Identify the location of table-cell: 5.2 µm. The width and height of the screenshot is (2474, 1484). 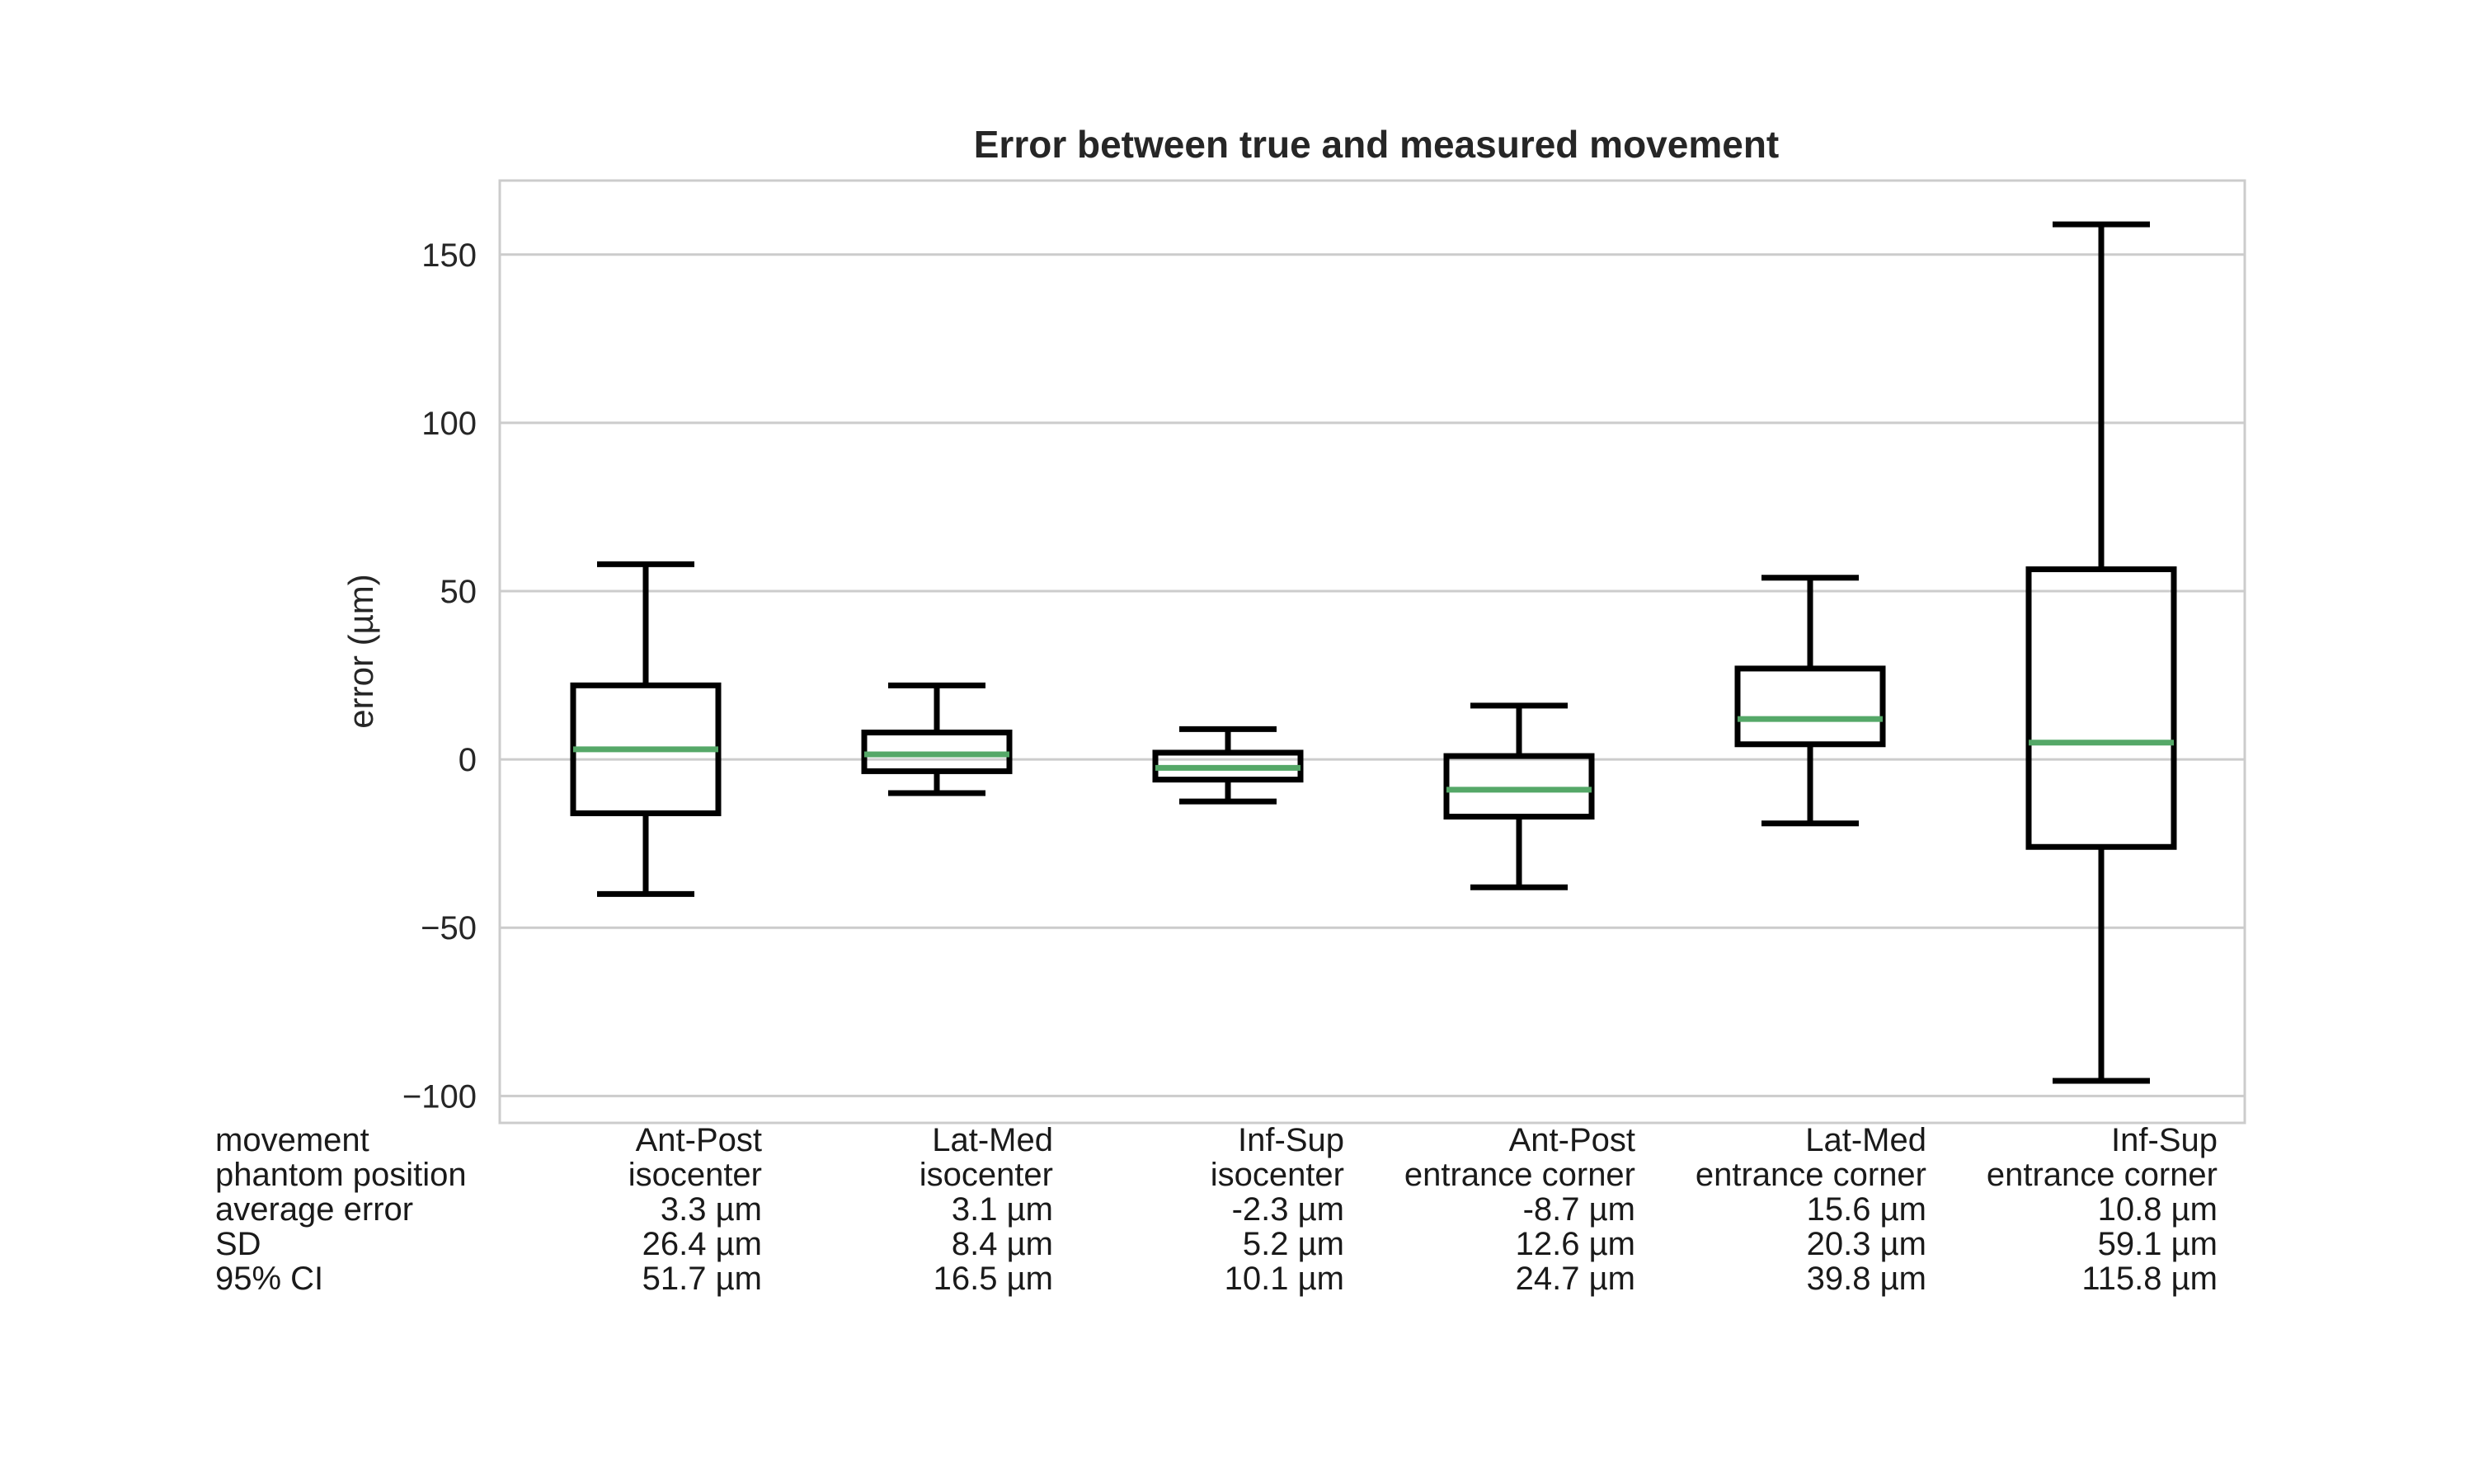
(1293, 1244).